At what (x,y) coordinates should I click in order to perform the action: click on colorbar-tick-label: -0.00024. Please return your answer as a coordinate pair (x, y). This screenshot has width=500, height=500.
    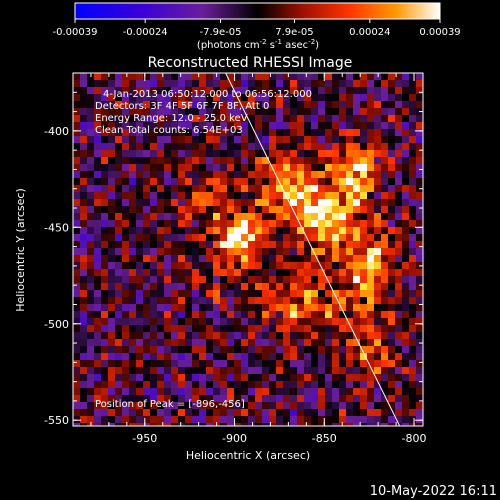
    Looking at the image, I should click on (145, 32).